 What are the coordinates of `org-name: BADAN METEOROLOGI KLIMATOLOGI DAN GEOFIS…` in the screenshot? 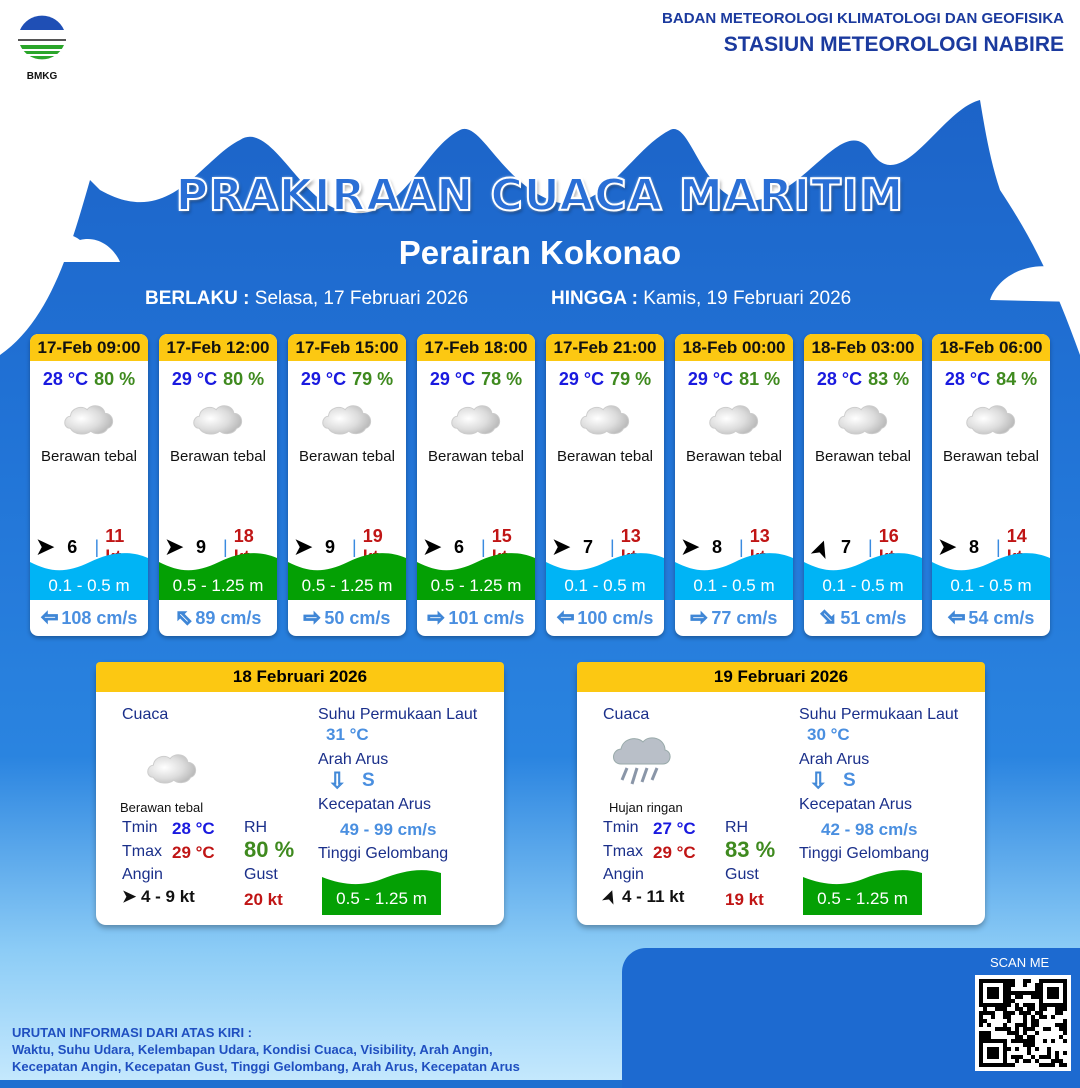 It's located at (863, 18).